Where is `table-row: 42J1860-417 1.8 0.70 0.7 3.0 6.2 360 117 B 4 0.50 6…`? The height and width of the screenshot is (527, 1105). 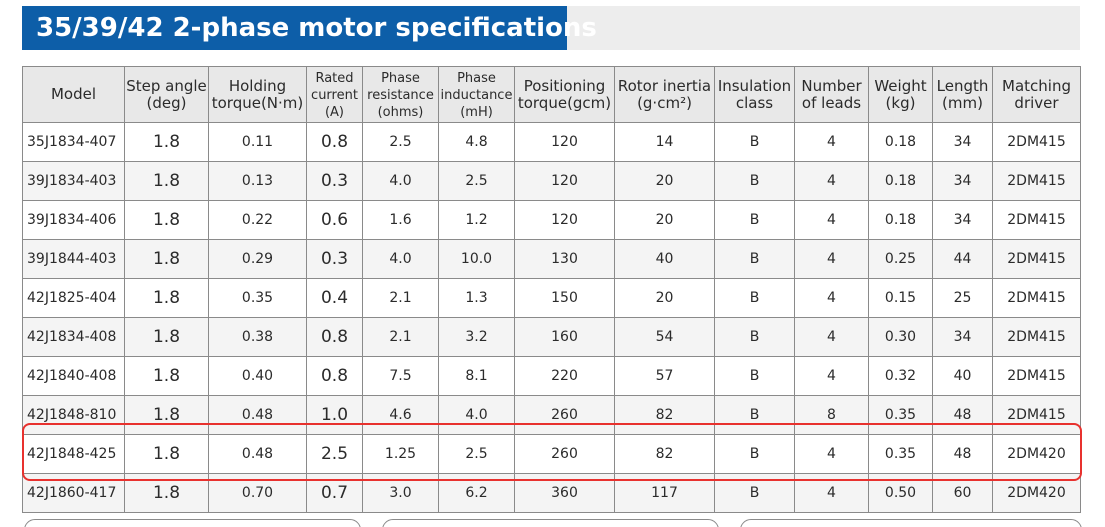
table-row: 42J1860-417 1.8 0.70 0.7 3.0 6.2 360 117 B 4 0.50 6… is located at coordinates (551, 493).